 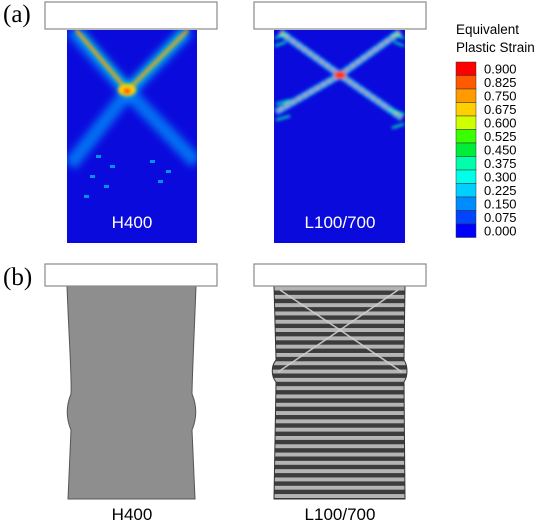 I want to click on shear-x-marks, so click(x=340, y=331).